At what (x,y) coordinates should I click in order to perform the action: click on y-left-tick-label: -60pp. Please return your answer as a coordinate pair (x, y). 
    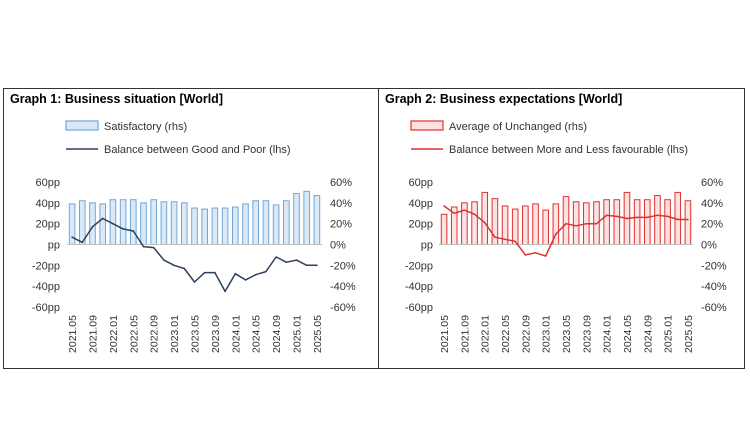
    Looking at the image, I should click on (419, 308).